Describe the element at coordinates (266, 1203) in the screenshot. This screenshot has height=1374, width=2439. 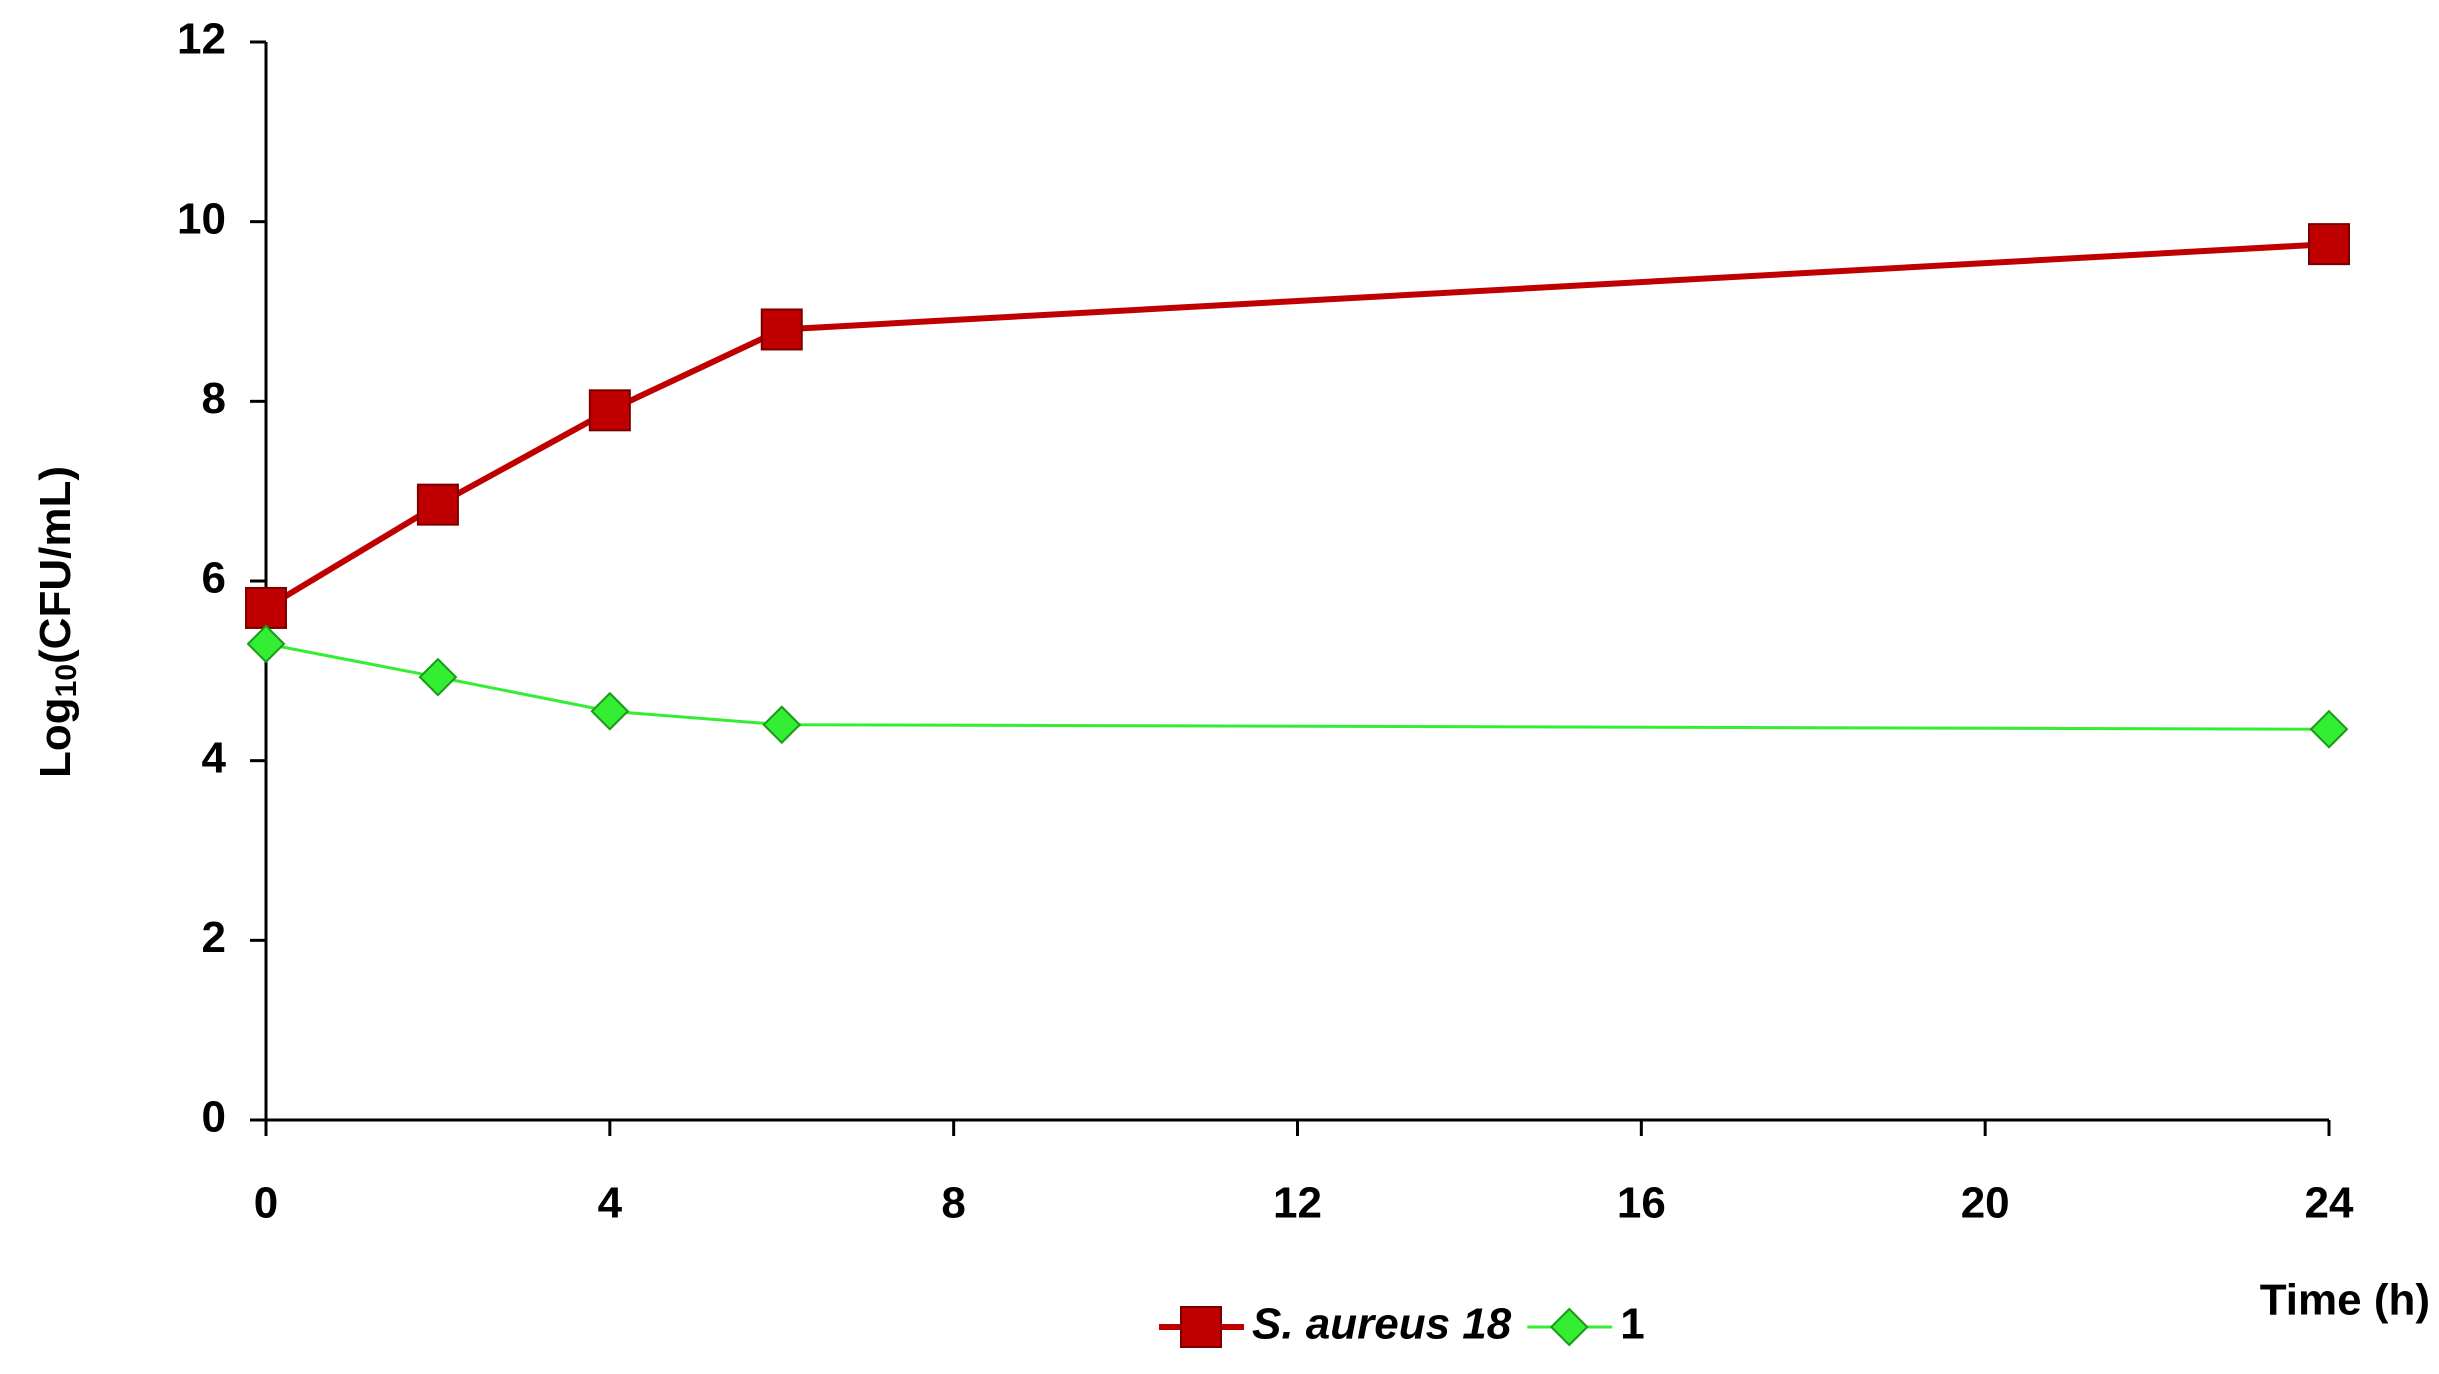
I see `x-tick-label: 0` at that location.